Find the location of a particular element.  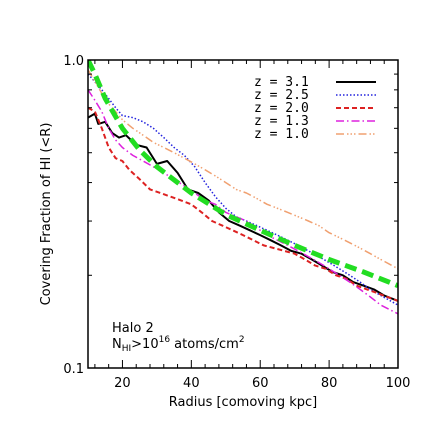

y-axis-label: Covering Fraction of HI (<R) is located at coordinates (46, 214).